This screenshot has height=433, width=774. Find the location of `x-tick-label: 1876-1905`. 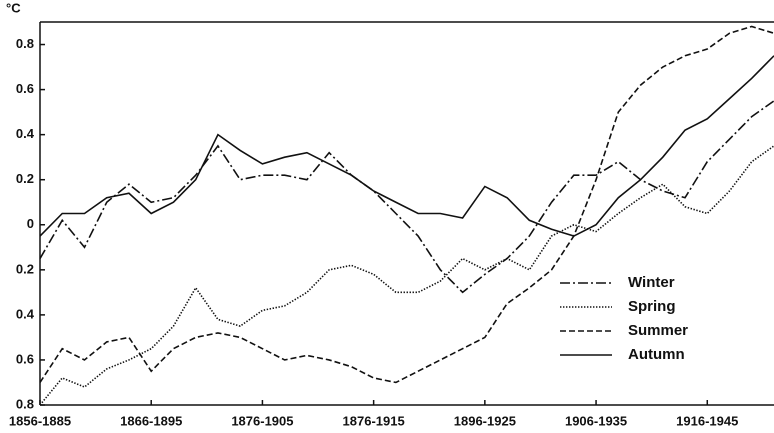

x-tick-label: 1876-1905 is located at coordinates (262, 420).